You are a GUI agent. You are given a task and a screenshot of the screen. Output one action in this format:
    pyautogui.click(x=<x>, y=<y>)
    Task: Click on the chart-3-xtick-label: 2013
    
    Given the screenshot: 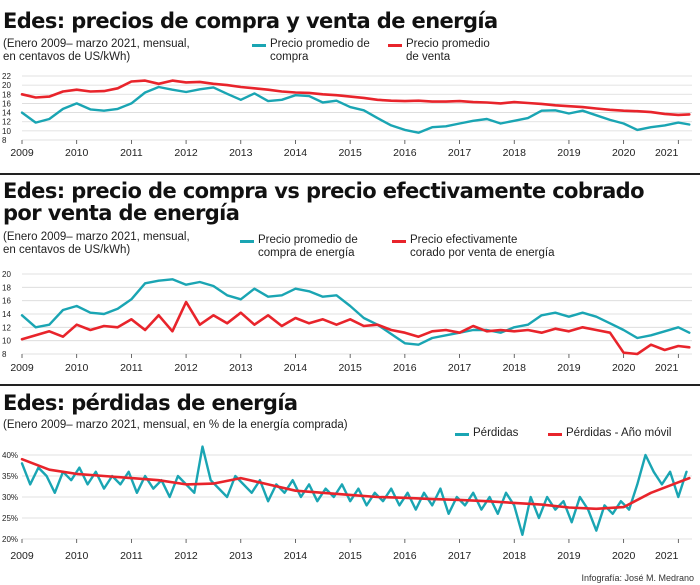 What is the action you would take?
    pyautogui.click(x=241, y=556)
    